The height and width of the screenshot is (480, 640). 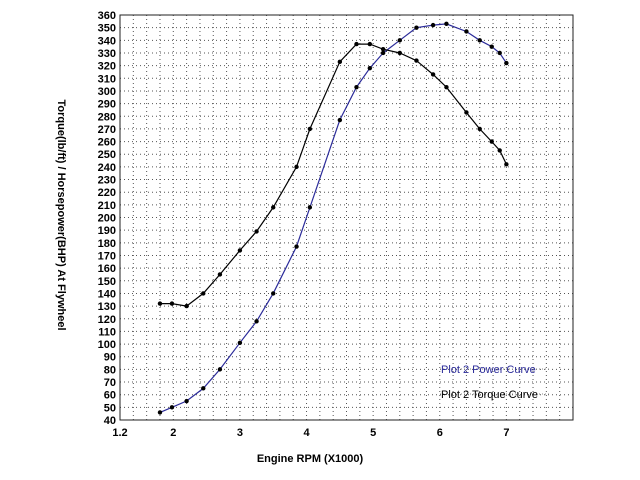 What do you see at coordinates (107, 155) in the screenshot?
I see `y-tick-label: 250` at bounding box center [107, 155].